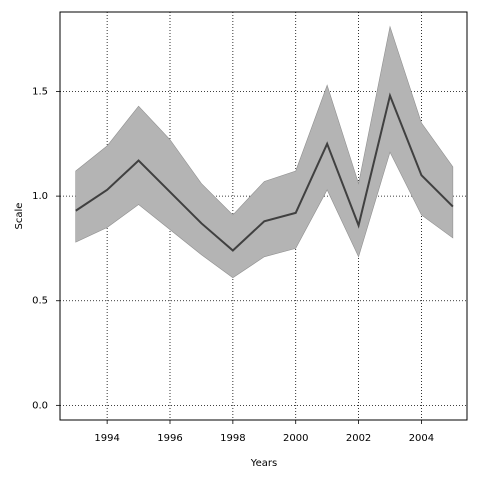 This screenshot has height=480, width=480. What do you see at coordinates (295, 438) in the screenshot?
I see `x-tick-label: 2000` at bounding box center [295, 438].